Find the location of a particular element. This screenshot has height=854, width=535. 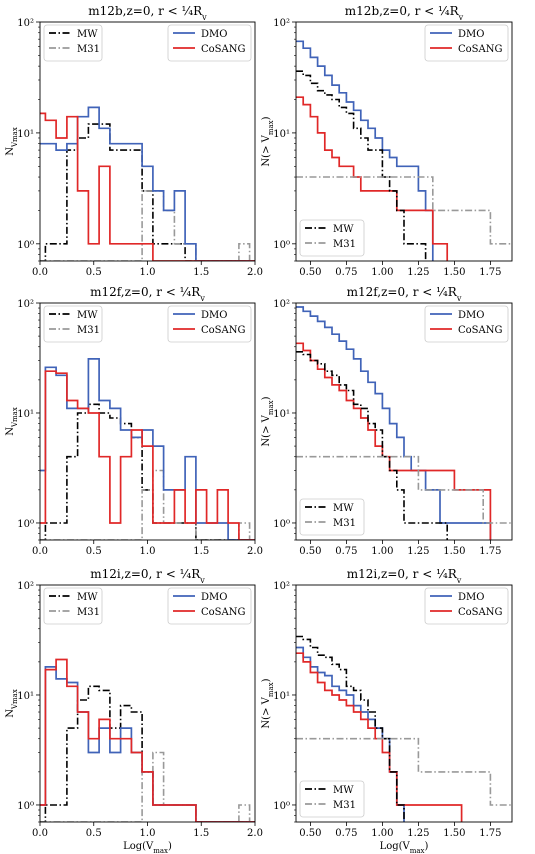

x-axis-label: Log(Vmax) is located at coordinates (404, 847).